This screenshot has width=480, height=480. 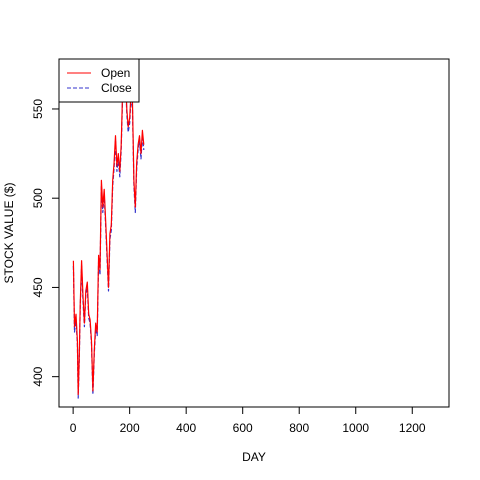 I want to click on y-axis: 400 450 500 550, so click(x=45, y=243).